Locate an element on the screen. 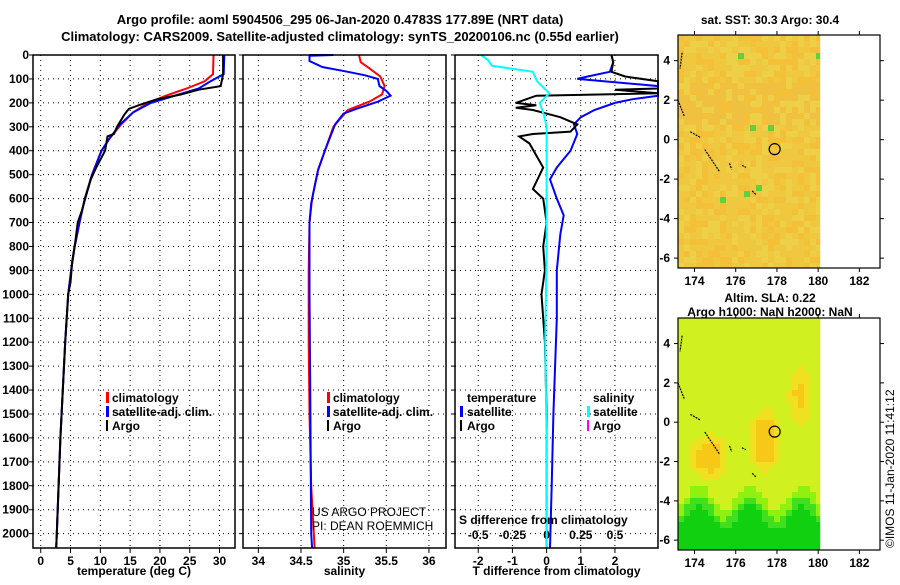 The height and width of the screenshot is (585, 900). x-tick-label: -2 is located at coordinates (478, 561).